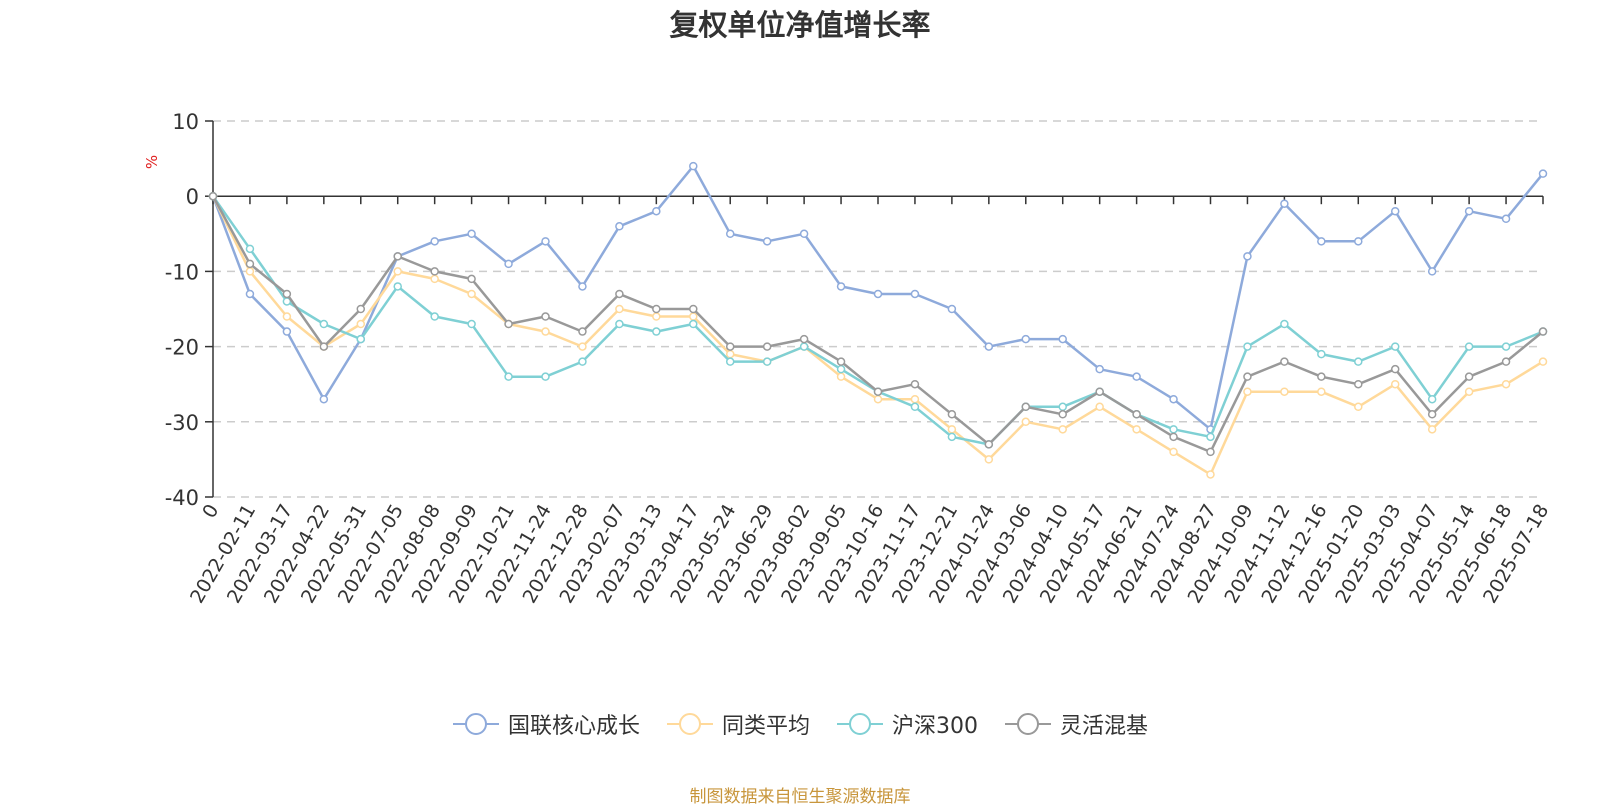  I want to click on y-tick-label: -20, so click(182, 348).